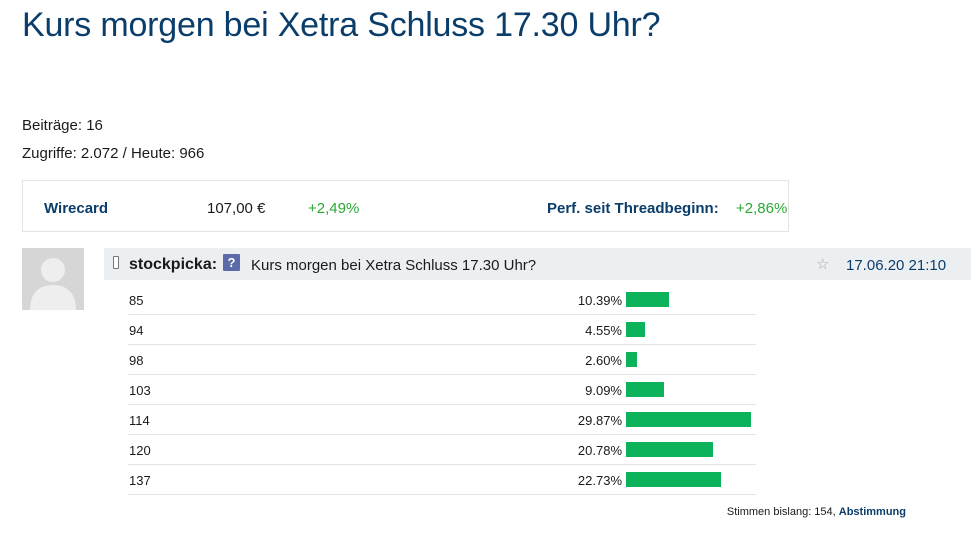 This screenshot has height=551, width=971. What do you see at coordinates (603, 390) in the screenshot?
I see `poll-option-percent: 9.09%` at bounding box center [603, 390].